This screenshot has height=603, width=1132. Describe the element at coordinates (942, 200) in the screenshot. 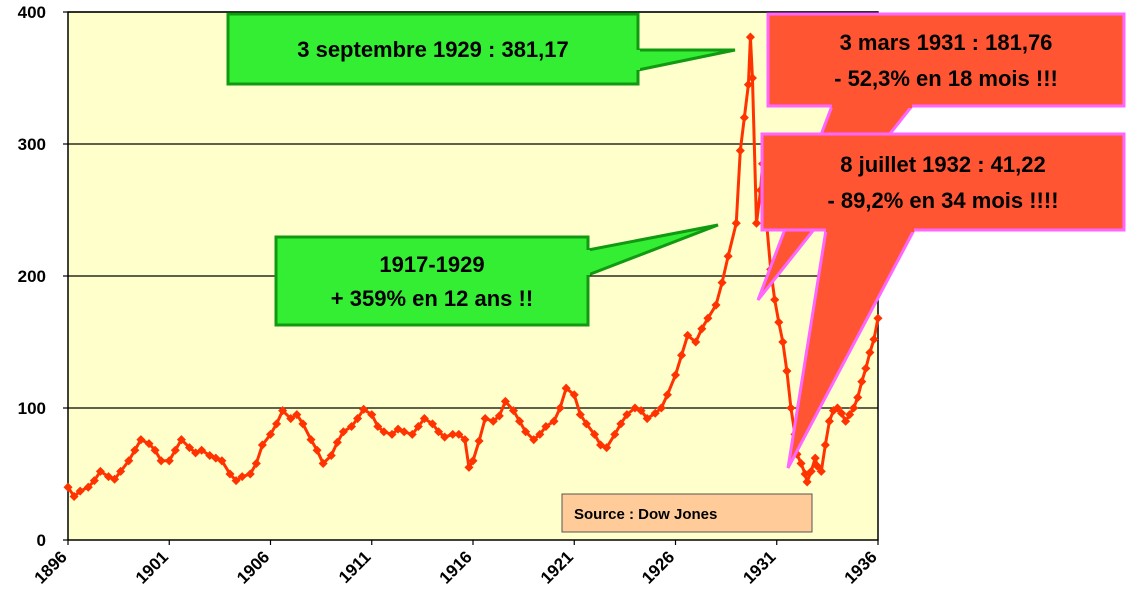

I see `callout-text: - 89,2% en 34 mois !!!!` at that location.